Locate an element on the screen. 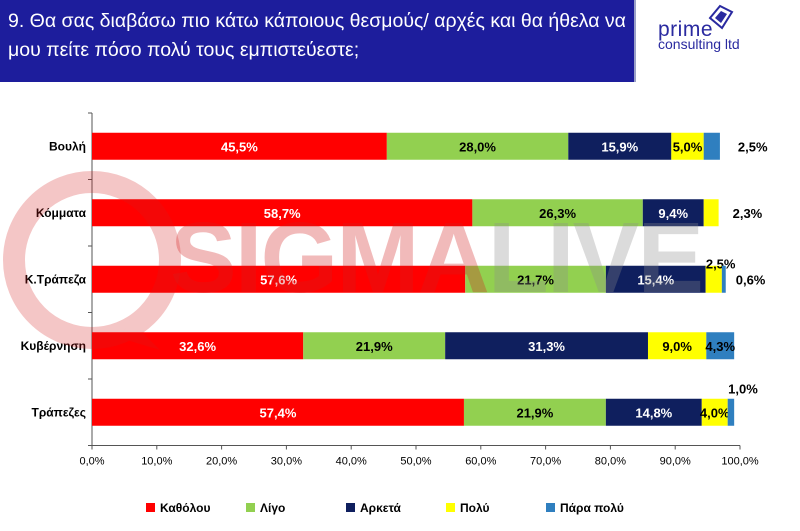 This screenshot has height=531, width=800. x-tick-label: 50,0% is located at coordinates (415, 462).